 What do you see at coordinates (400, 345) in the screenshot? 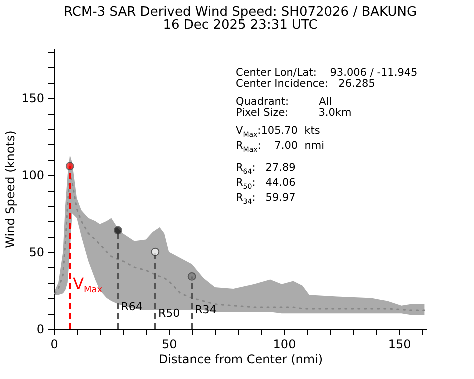
I see `x-tick-label: 150` at bounding box center [400, 345].